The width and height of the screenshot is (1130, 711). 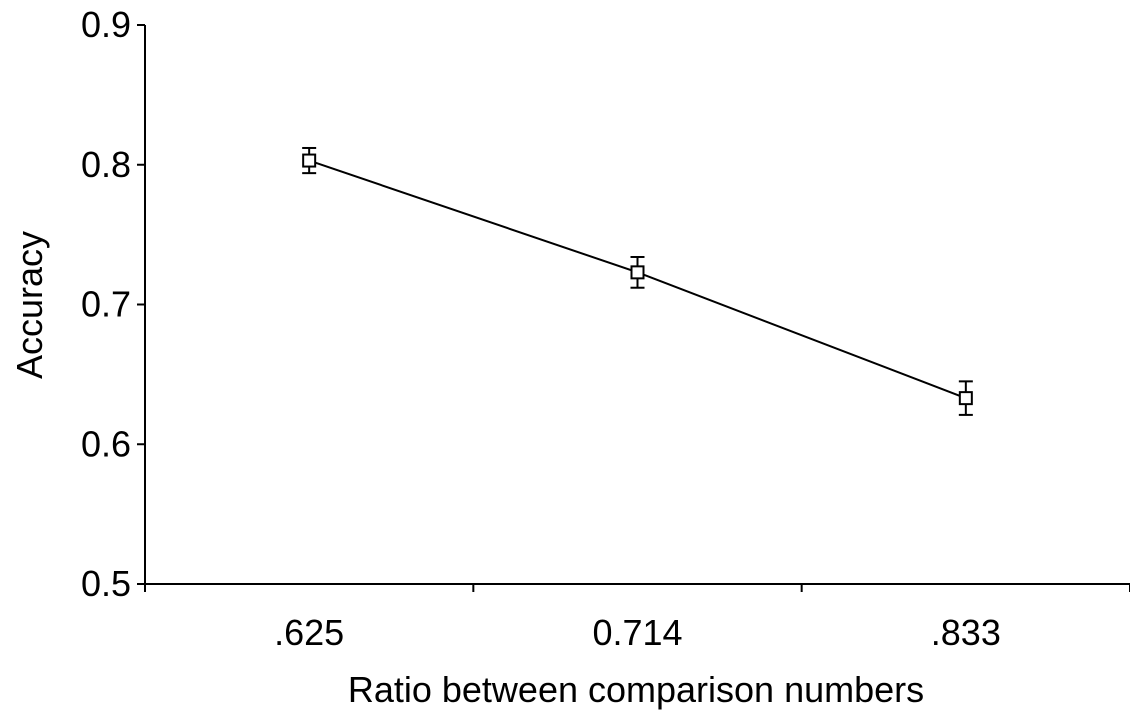 I want to click on x-axis-title: Ratio between comparison numbers, so click(x=636, y=689).